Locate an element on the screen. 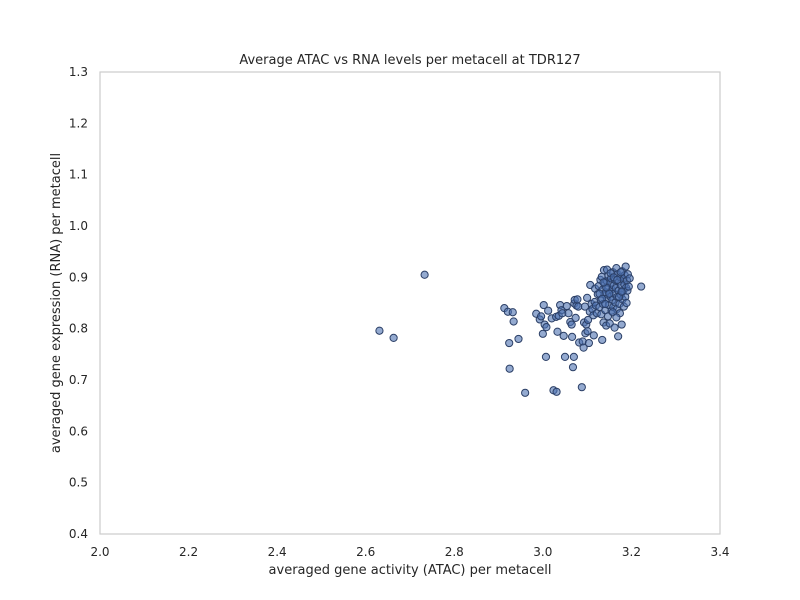 This screenshot has height=600, width=800. y-tick-label: 0.8 is located at coordinates (78, 329).